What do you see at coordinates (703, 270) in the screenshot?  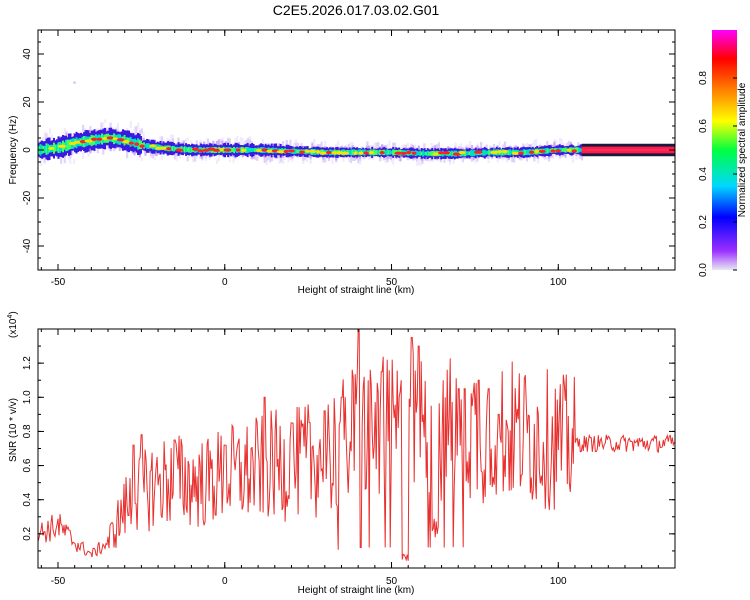 I see `colorbar-tick-label: 0.0` at bounding box center [703, 270].